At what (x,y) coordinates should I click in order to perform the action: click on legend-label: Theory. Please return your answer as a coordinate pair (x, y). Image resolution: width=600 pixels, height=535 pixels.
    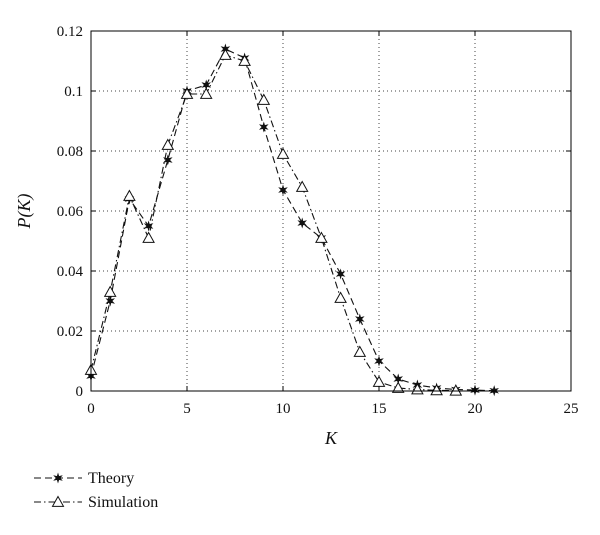
    Looking at the image, I should click on (111, 478).